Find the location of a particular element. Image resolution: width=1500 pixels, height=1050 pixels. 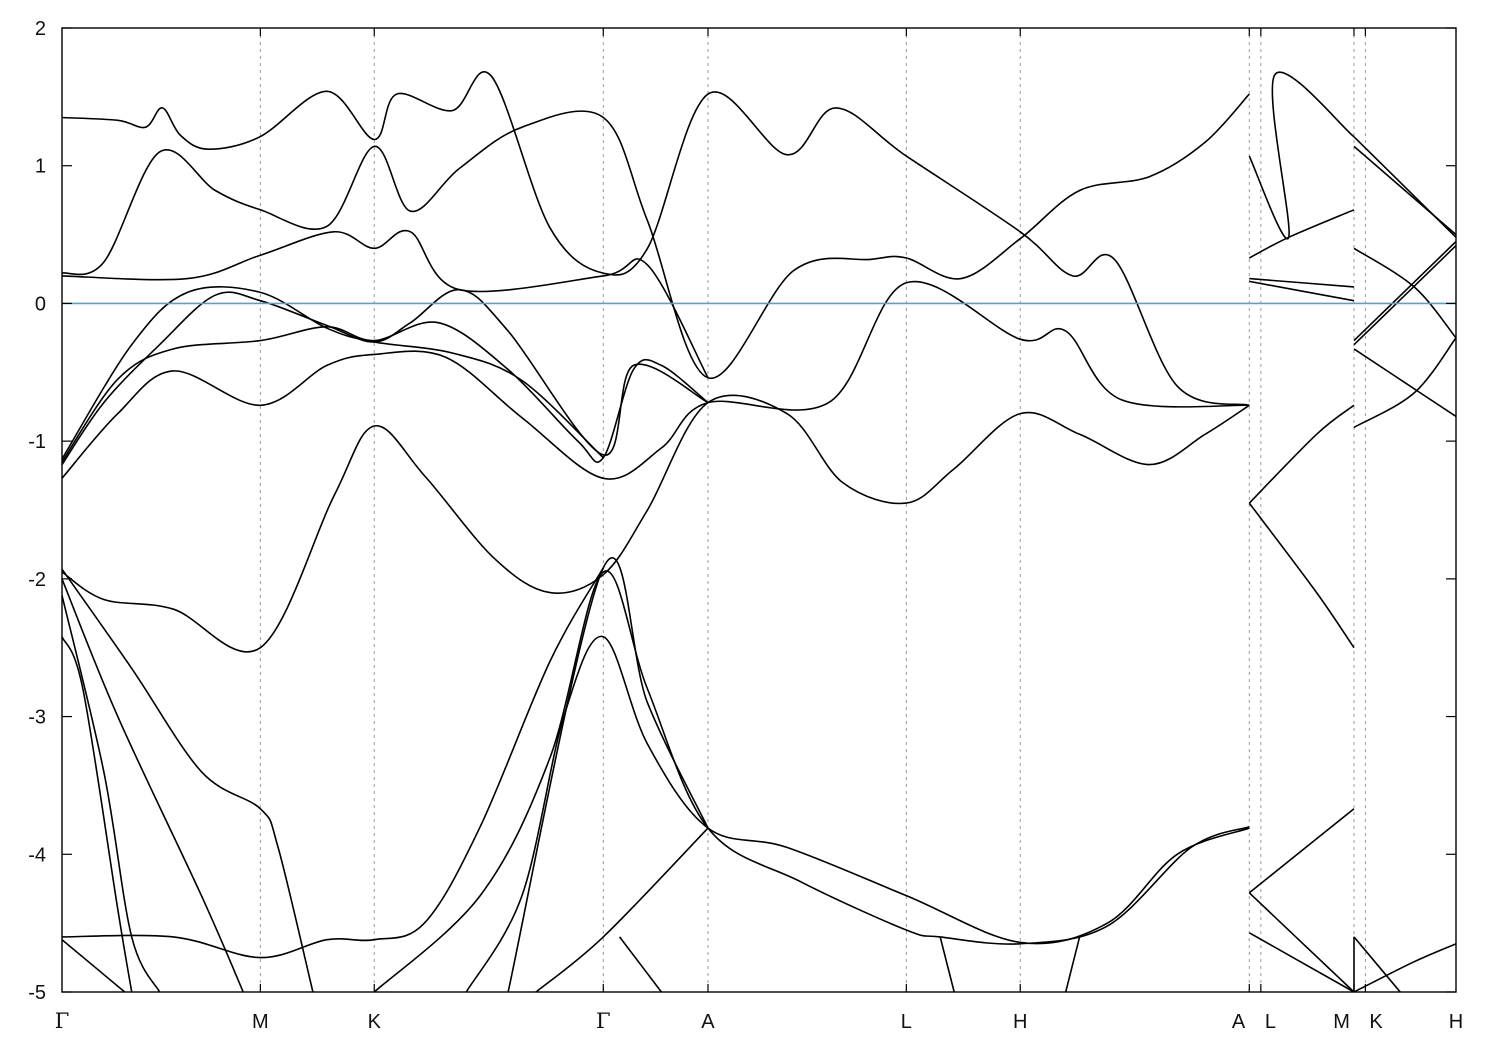

y-tick-label: 1 is located at coordinates (40, 167).